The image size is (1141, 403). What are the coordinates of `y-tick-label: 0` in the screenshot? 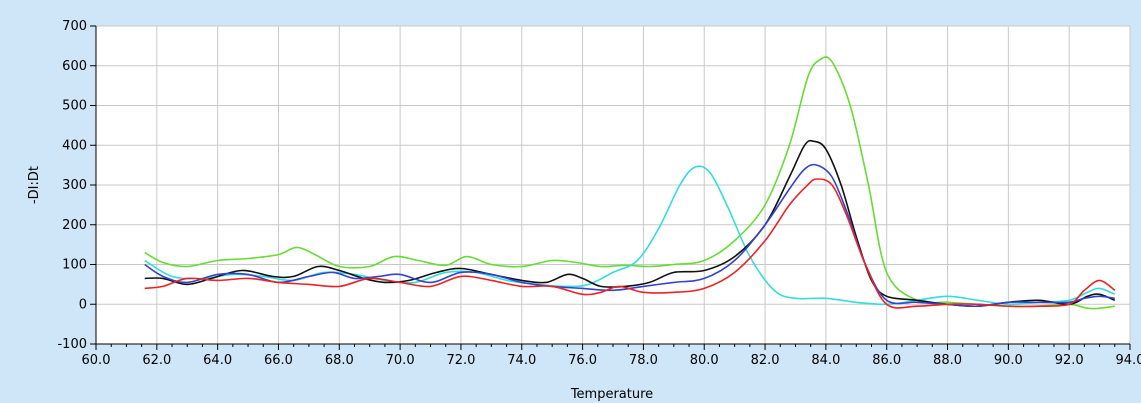 It's located at (83, 304).